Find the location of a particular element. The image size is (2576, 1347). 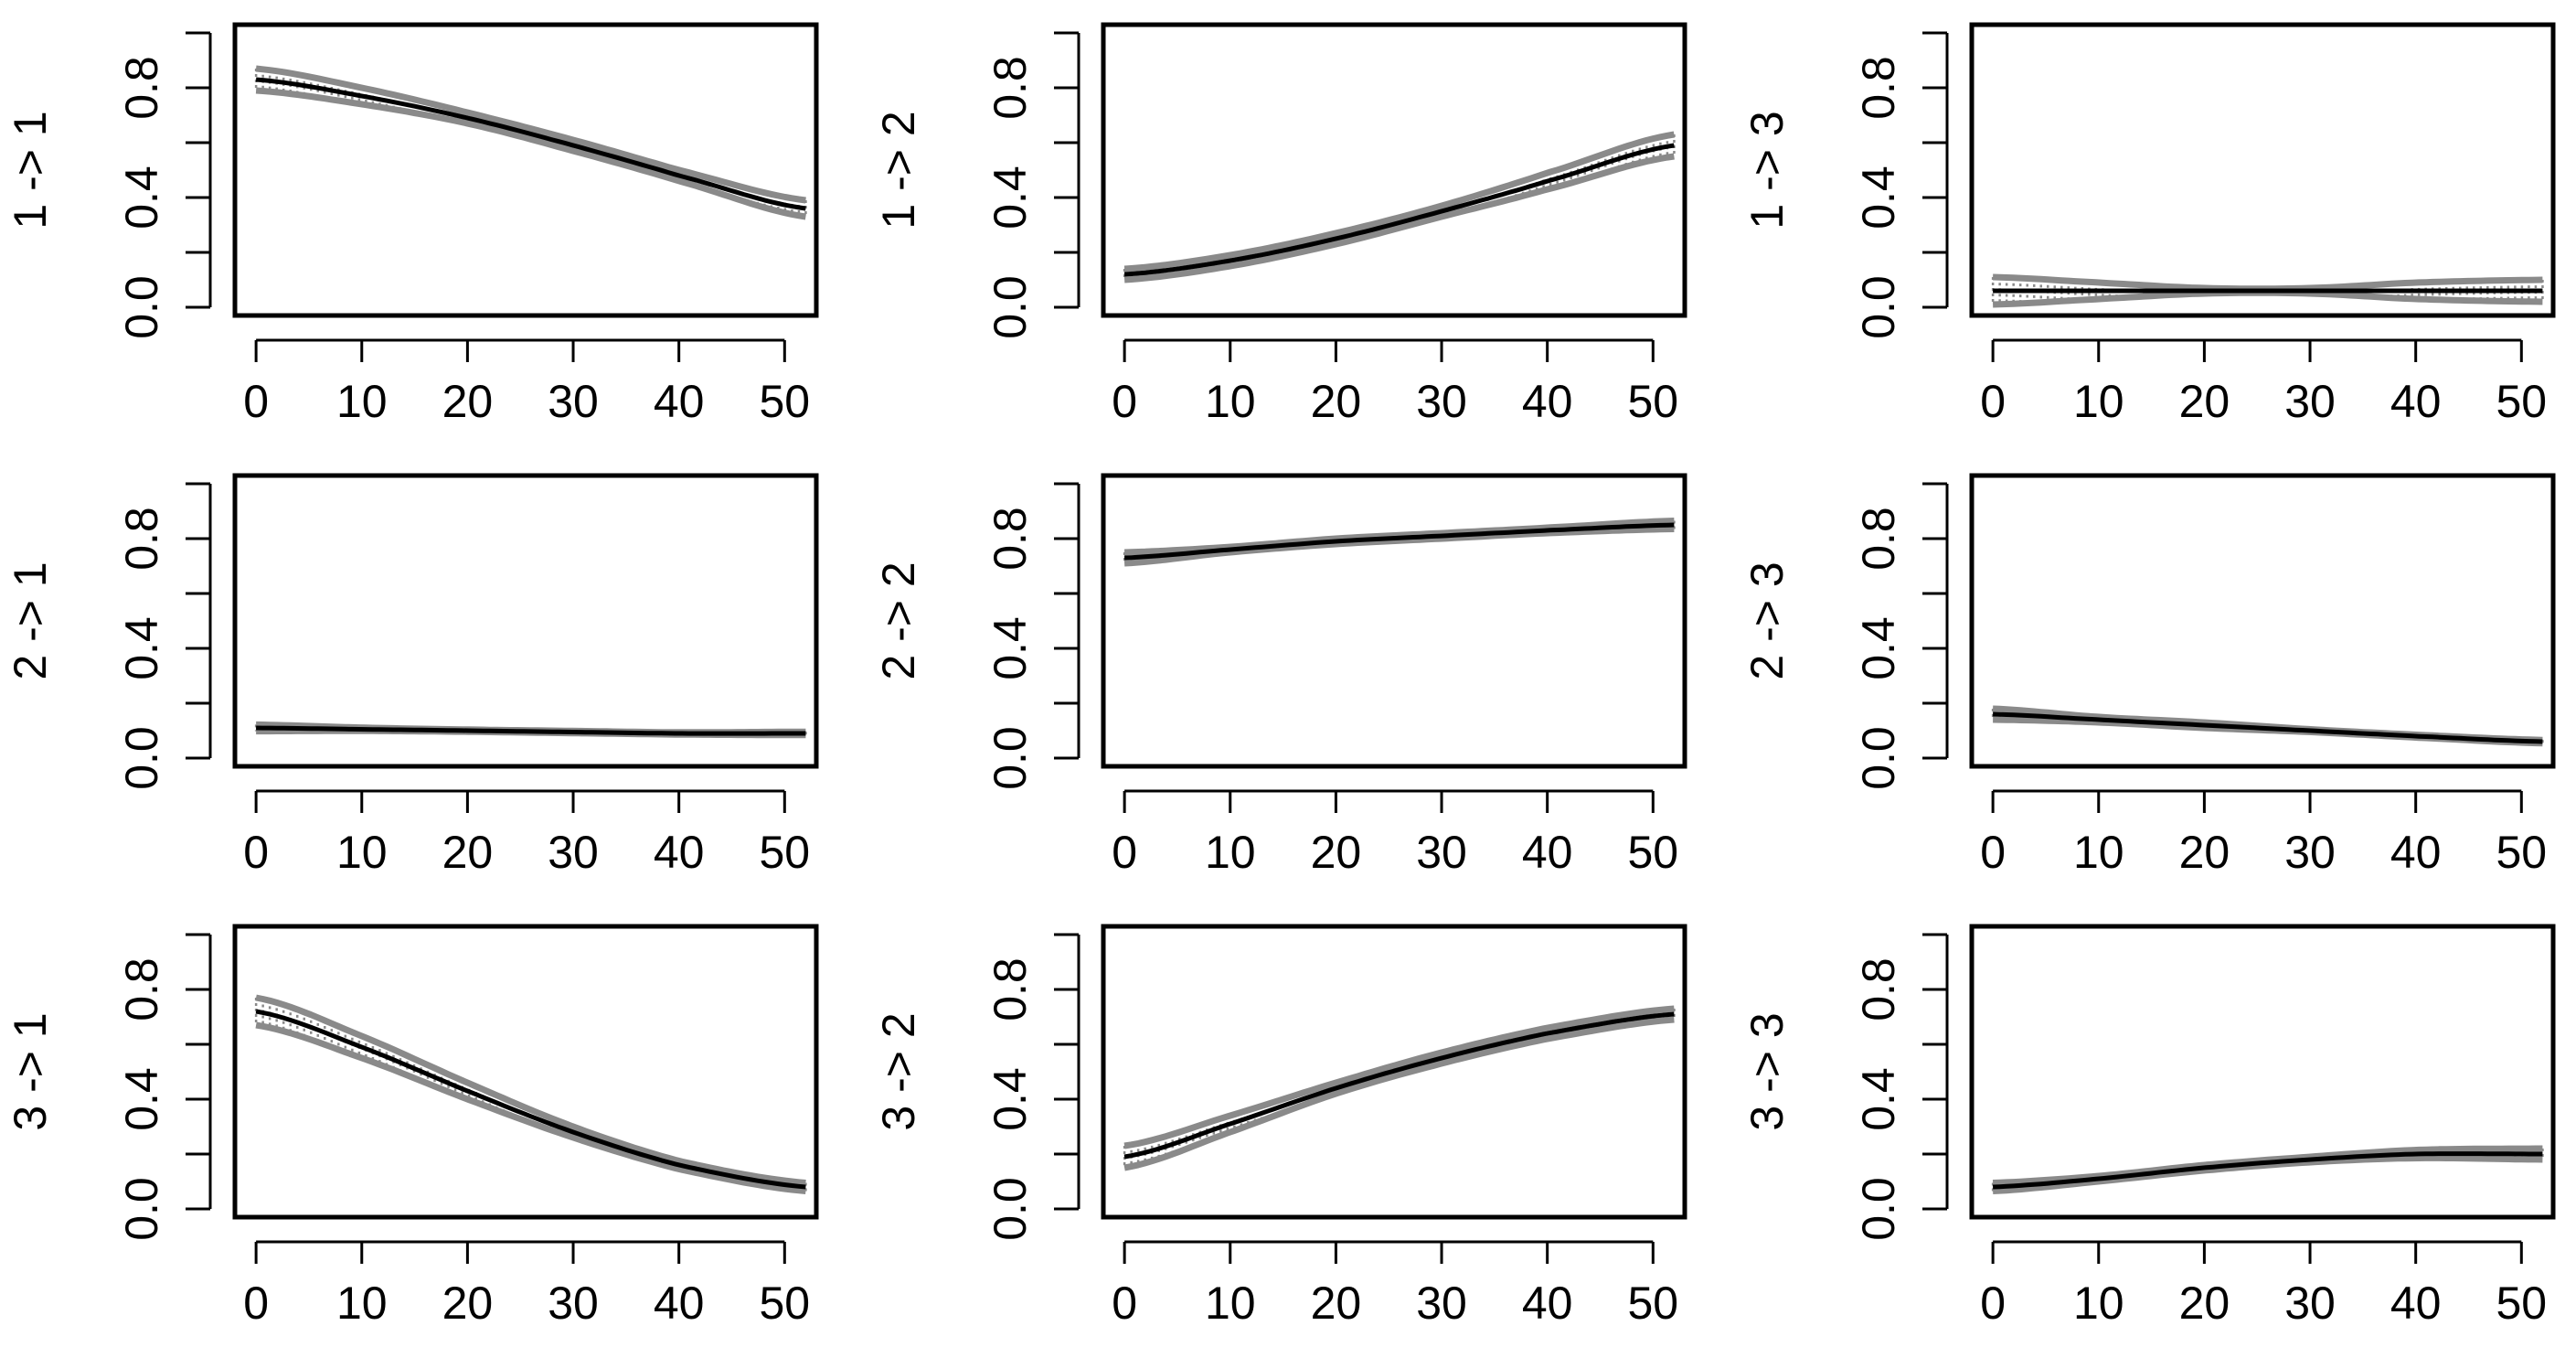

y-axis-label: 2 -> 2 is located at coordinates (898, 620).